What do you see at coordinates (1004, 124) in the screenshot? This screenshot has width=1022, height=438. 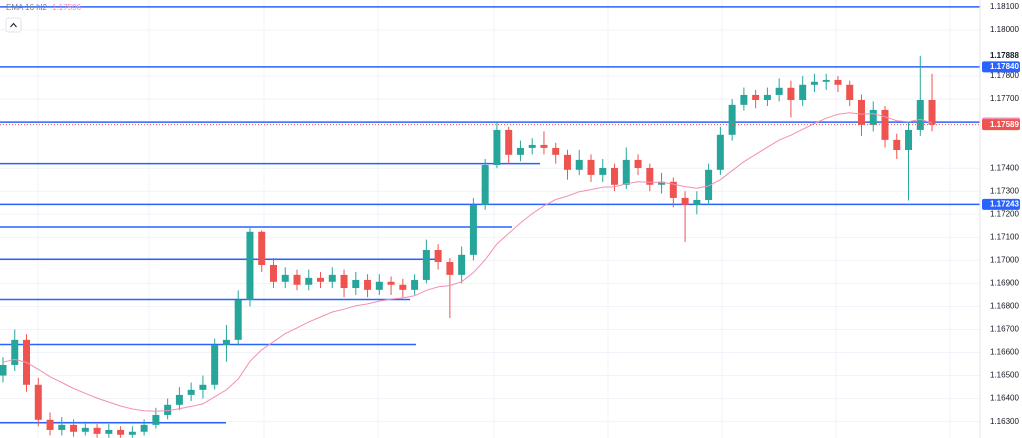 I see `price-label: 1.17589` at bounding box center [1004, 124].